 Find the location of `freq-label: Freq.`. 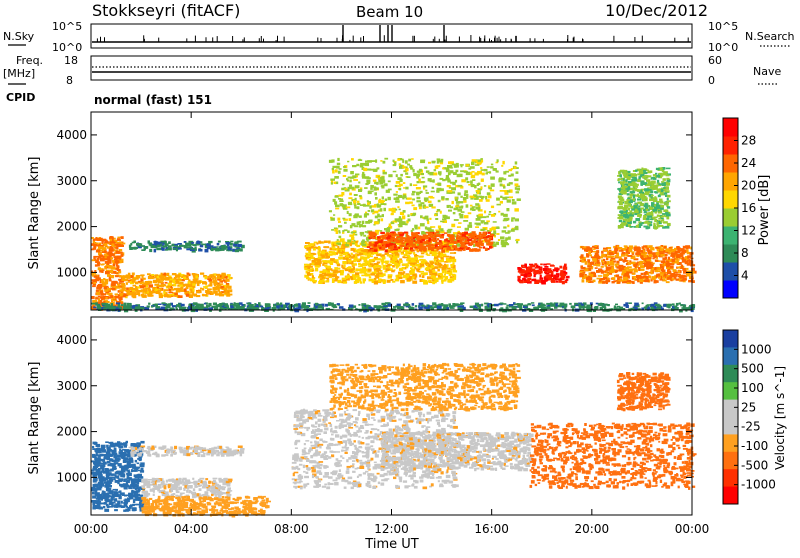

freq-label: Freq. is located at coordinates (29, 60).